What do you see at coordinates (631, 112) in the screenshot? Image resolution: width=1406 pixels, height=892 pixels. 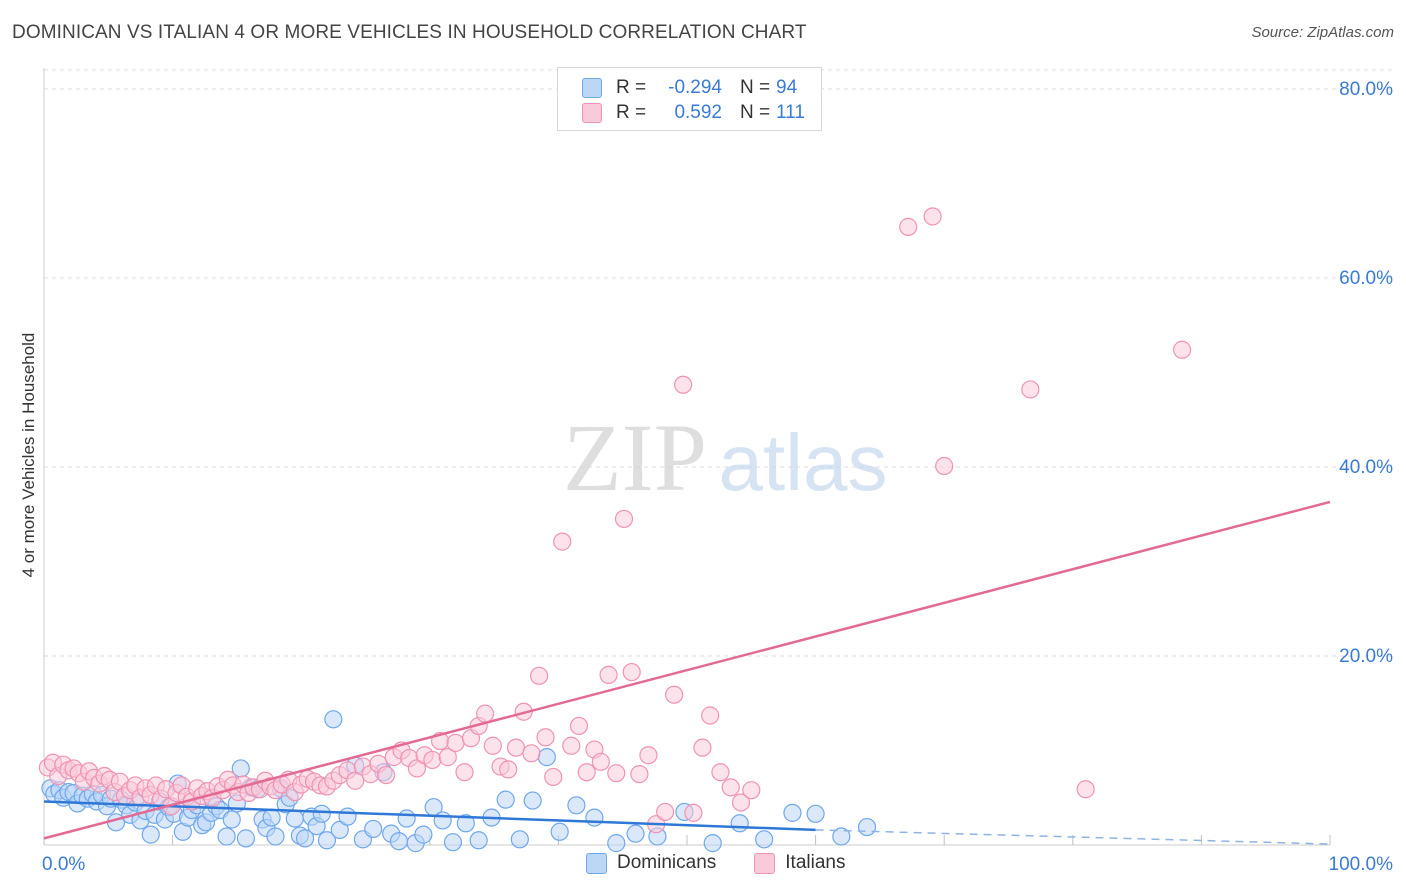 I see `r-label: R =` at bounding box center [631, 112].